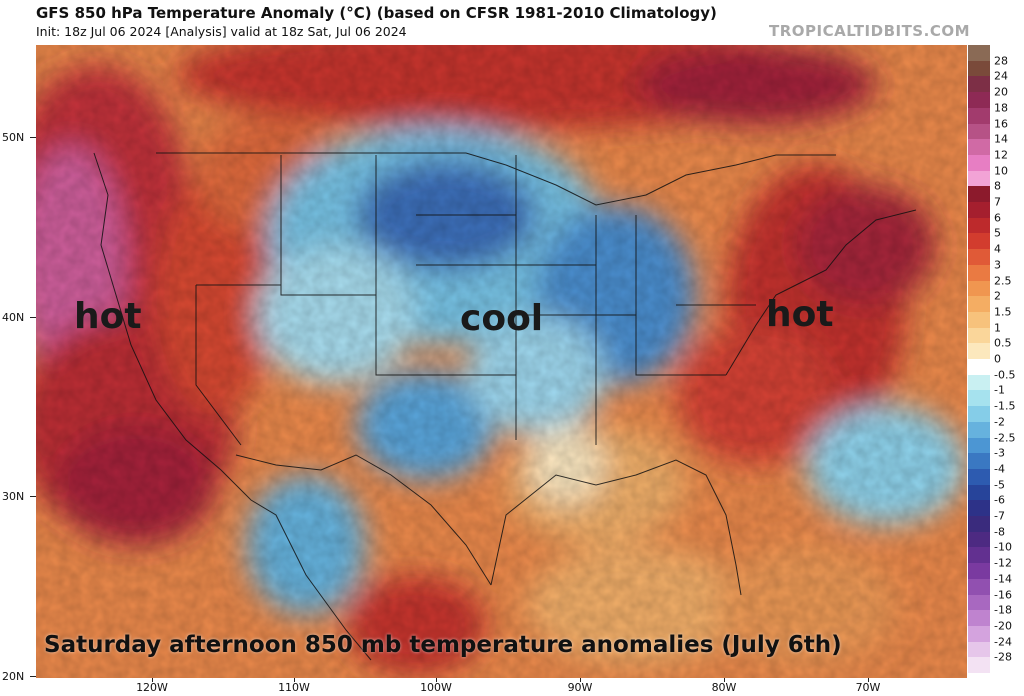 The width and height of the screenshot is (1024, 696). What do you see at coordinates (869, 31) in the screenshot?
I see `credit-watermark: TROPICALTIDBITS.COM` at bounding box center [869, 31].